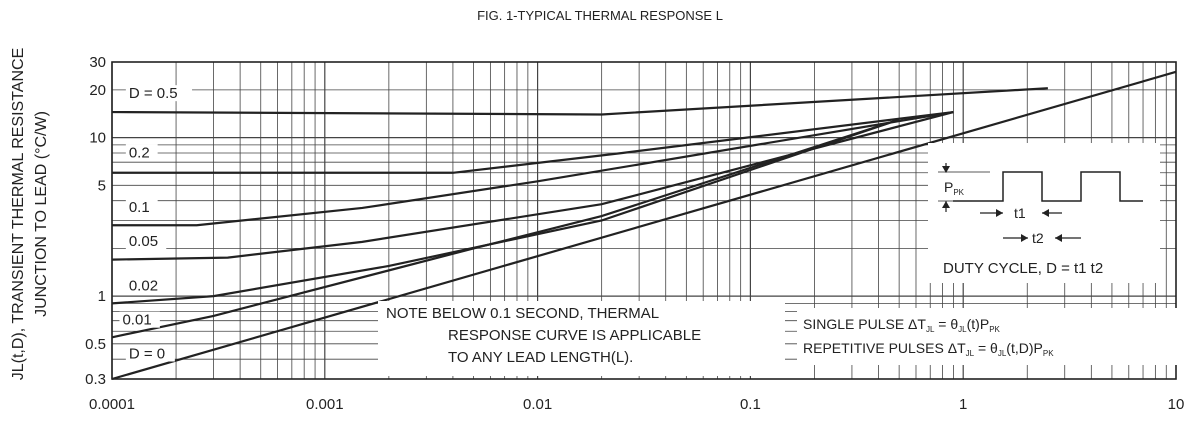 Image resolution: width=1197 pixels, height=431 pixels. I want to click on series-label: 0.1, so click(139, 207).